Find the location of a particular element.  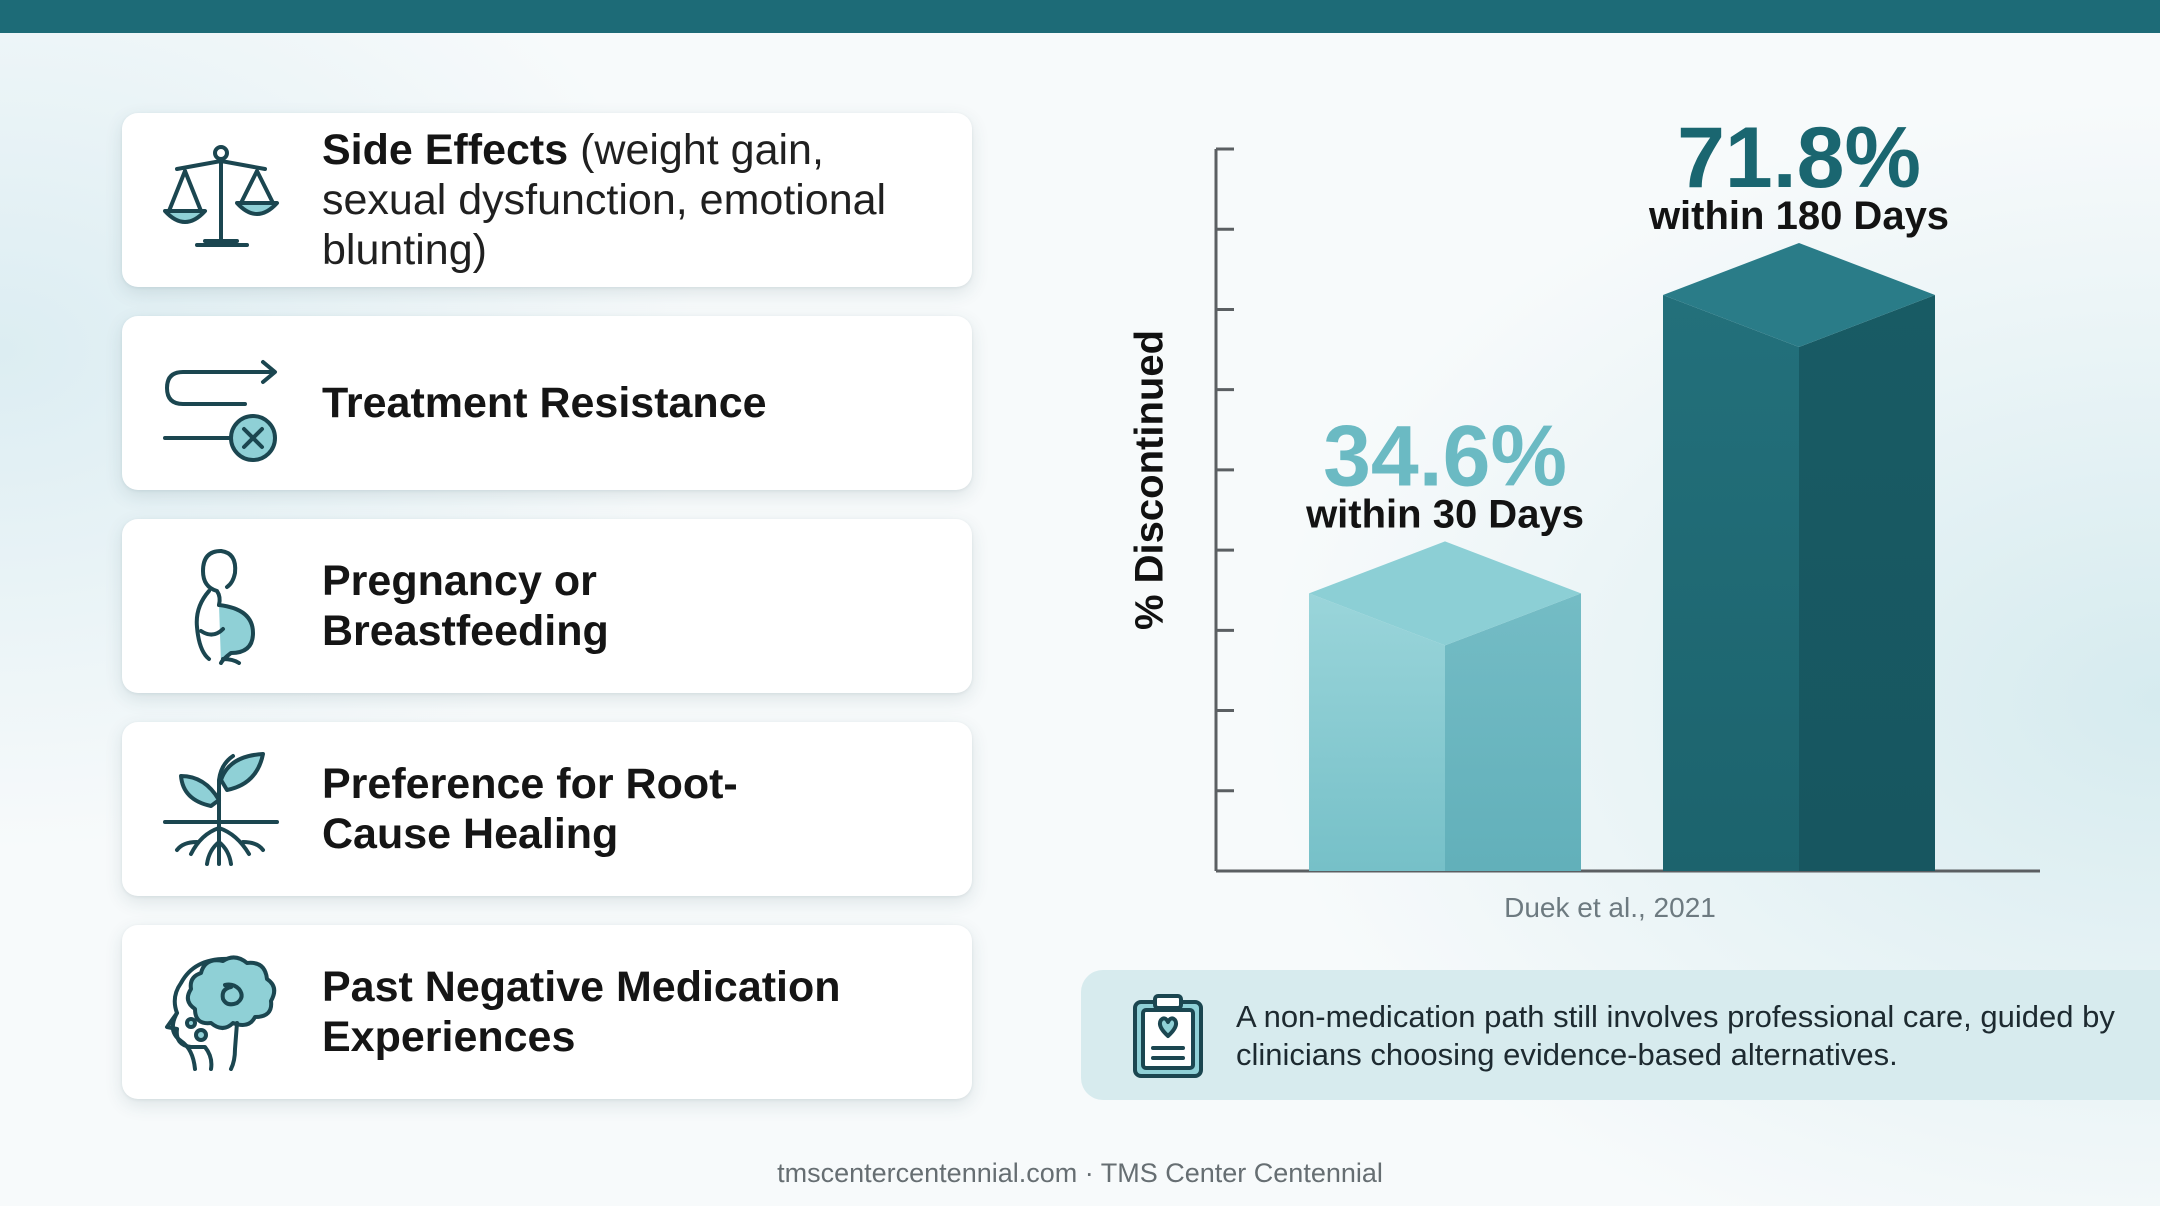

reason-card-pregnancy: Pregnancy or Breastfeeding is located at coordinates (547, 606).